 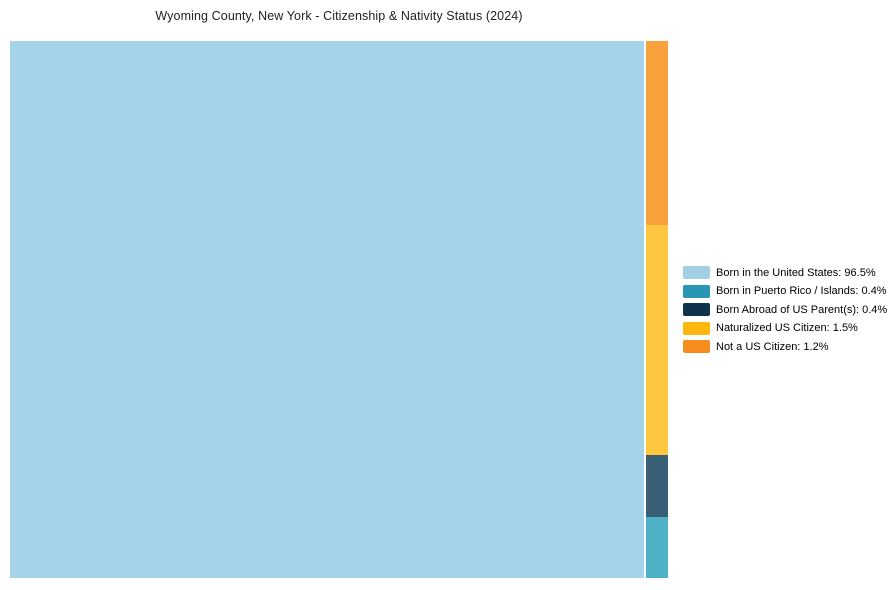 I want to click on legend-item-born-abroad-of-us-parent-s: Born Abroad of US Parent(s): 0.4%, so click(x=785, y=310).